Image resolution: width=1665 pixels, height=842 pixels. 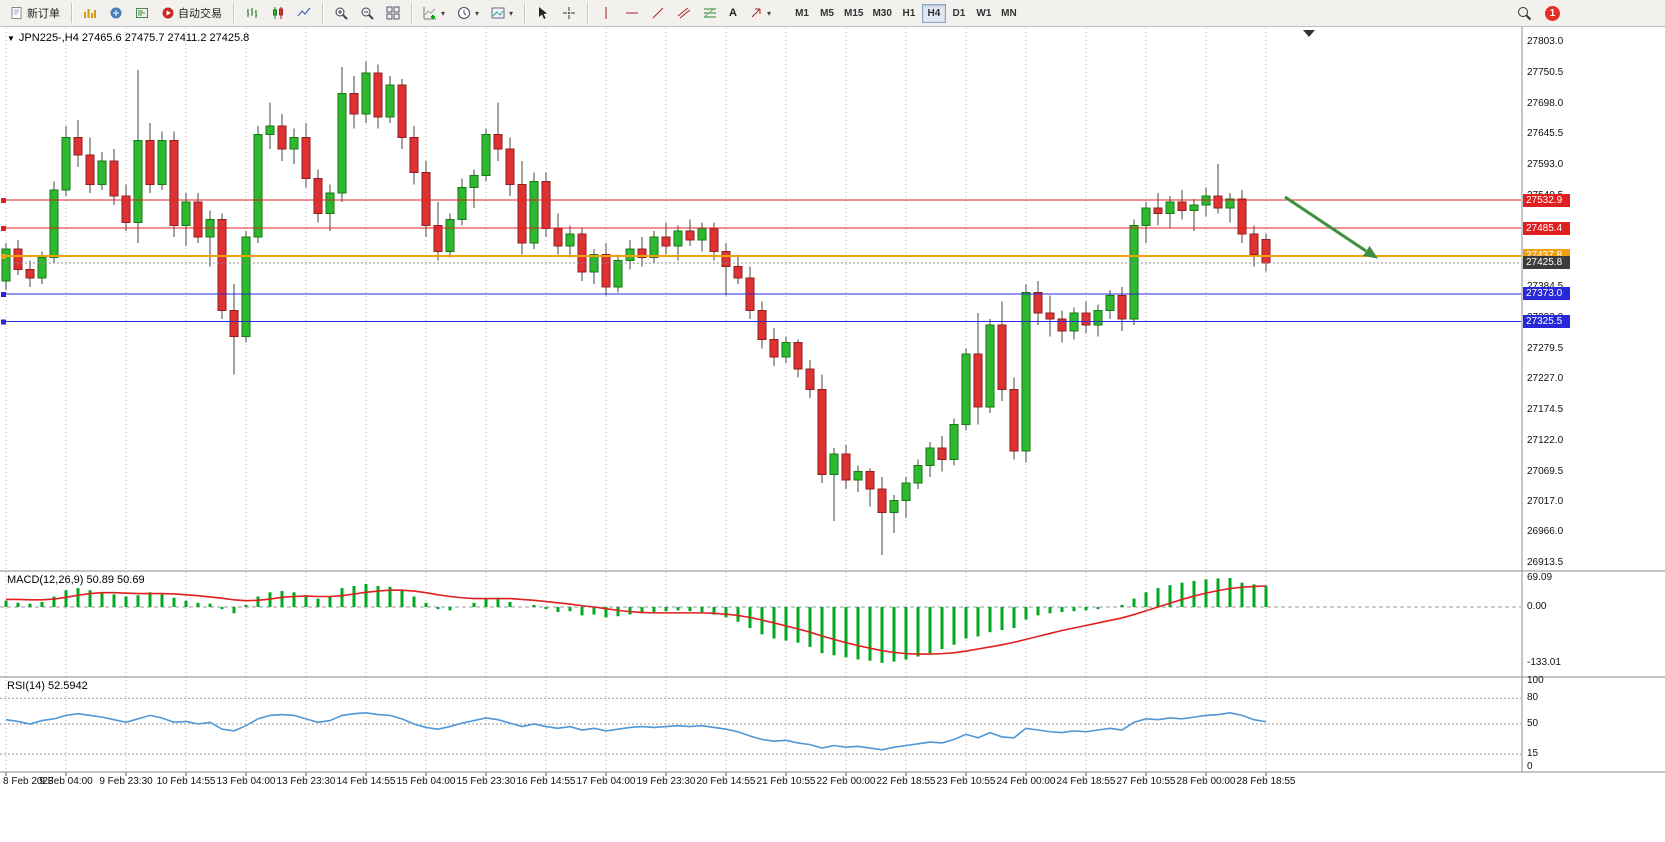 What do you see at coordinates (168, 13) in the screenshot?
I see `autotrading-icon` at bounding box center [168, 13].